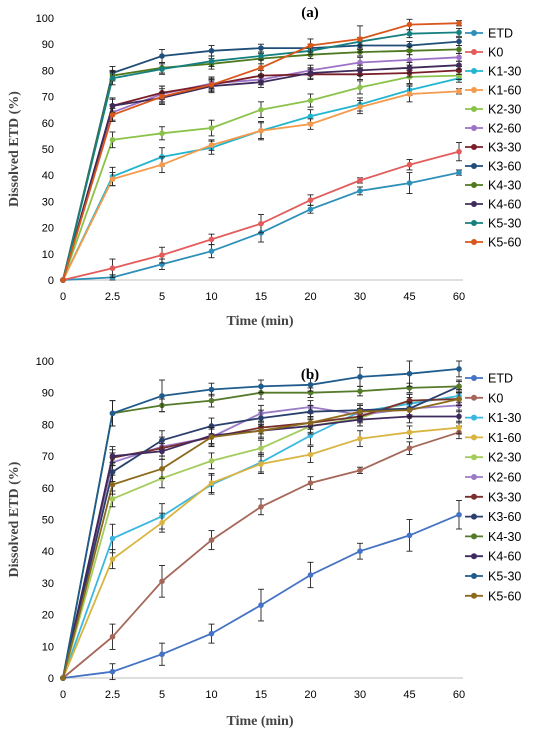 This screenshot has width=550, height=737. Describe the element at coordinates (504, 596) in the screenshot. I see `legend-label: K5-60` at that location.